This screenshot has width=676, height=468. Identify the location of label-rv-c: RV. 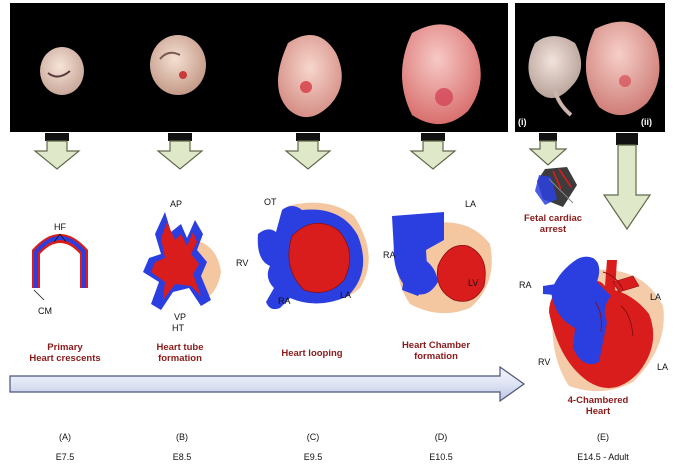
(242, 263).